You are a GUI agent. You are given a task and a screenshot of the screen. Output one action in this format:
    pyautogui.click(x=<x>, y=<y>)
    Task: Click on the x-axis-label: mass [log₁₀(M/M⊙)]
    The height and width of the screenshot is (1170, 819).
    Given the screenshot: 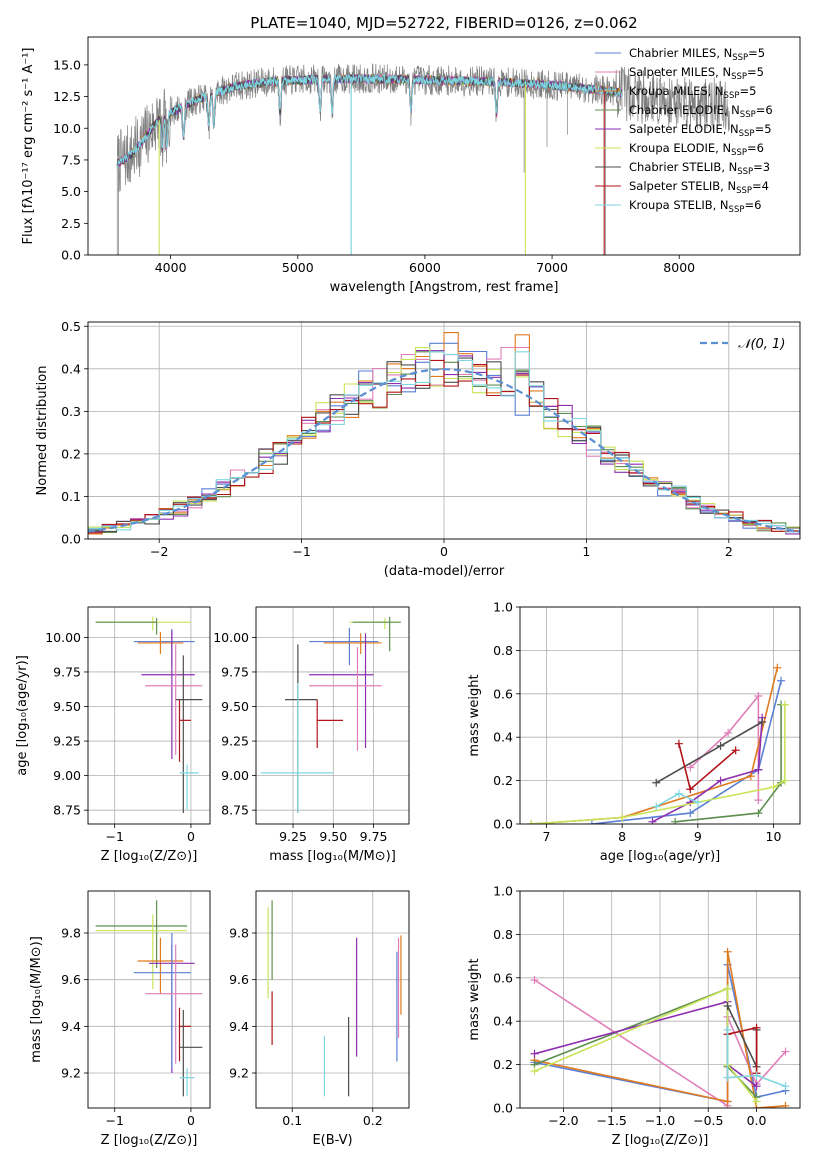 What is the action you would take?
    pyautogui.click(x=332, y=856)
    